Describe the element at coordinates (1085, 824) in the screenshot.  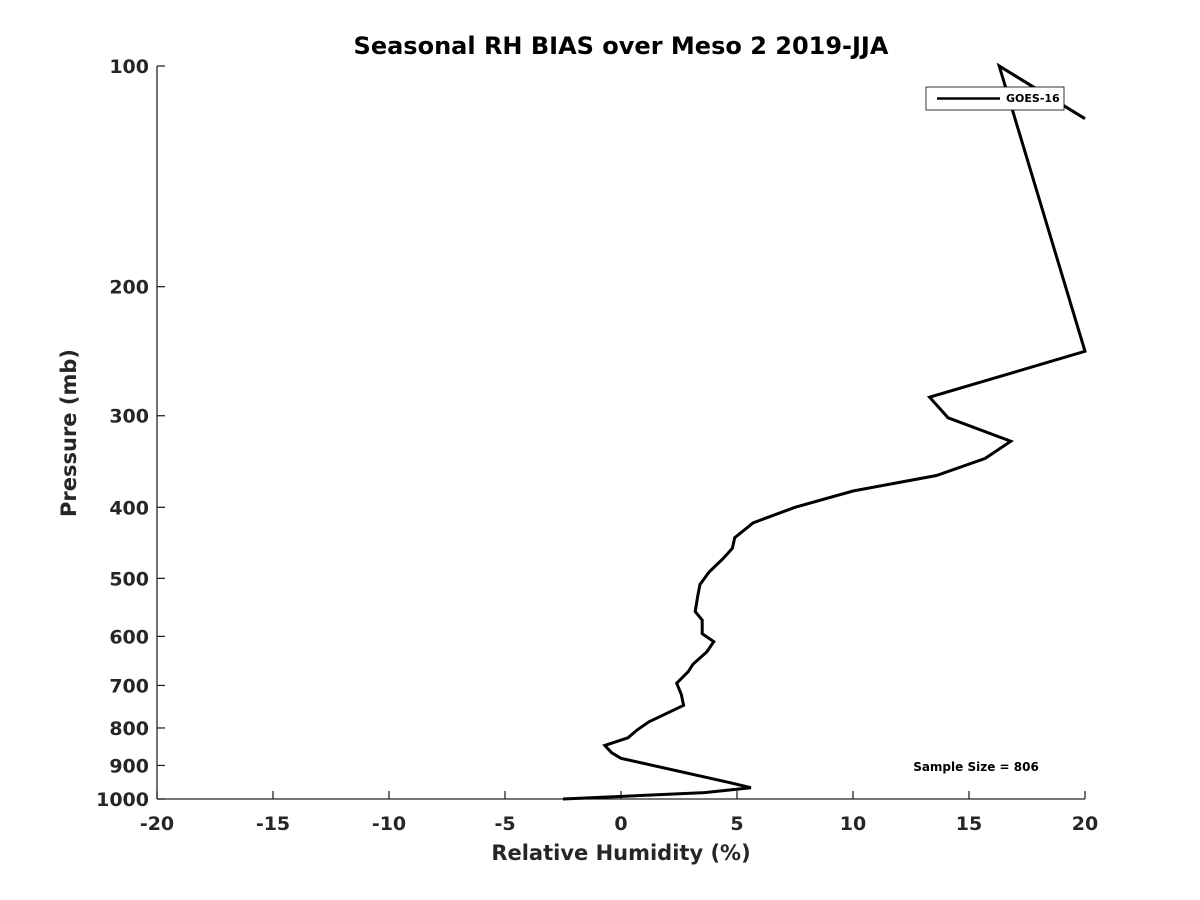
I see `x-tick-label: 20` at that location.